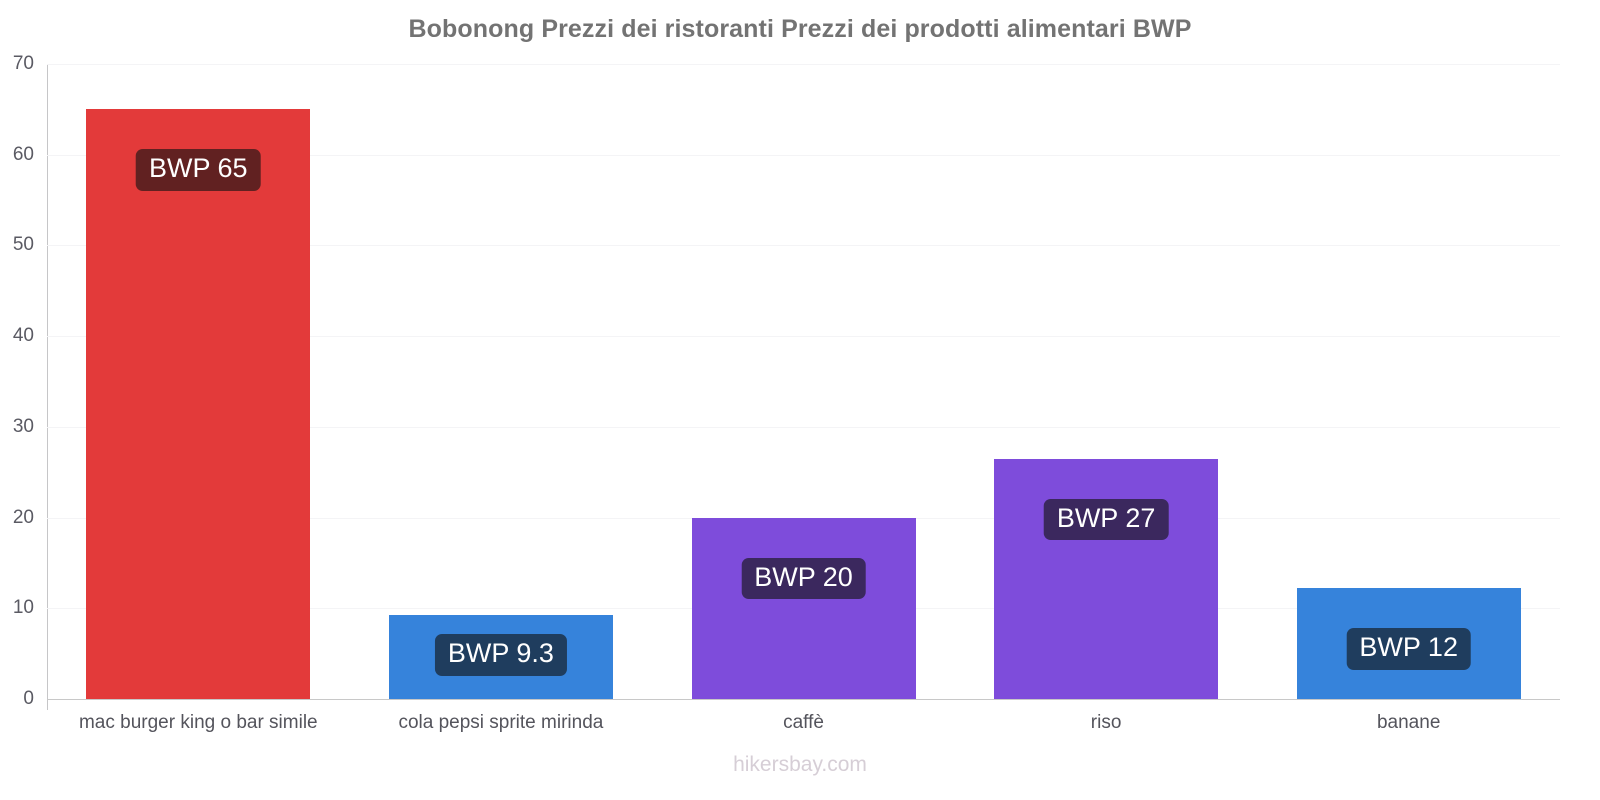 Image resolution: width=1600 pixels, height=800 pixels. I want to click on y-axis-tick-label: 70, so click(23, 63).